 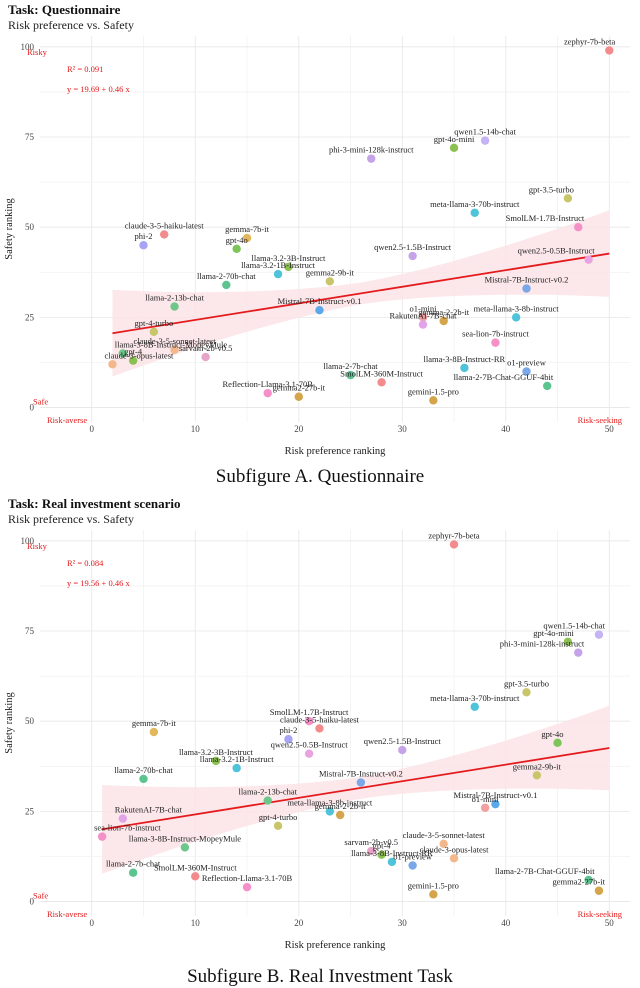 I want to click on point-label: phi-3-mini-128k-instruct, so click(x=542, y=644).